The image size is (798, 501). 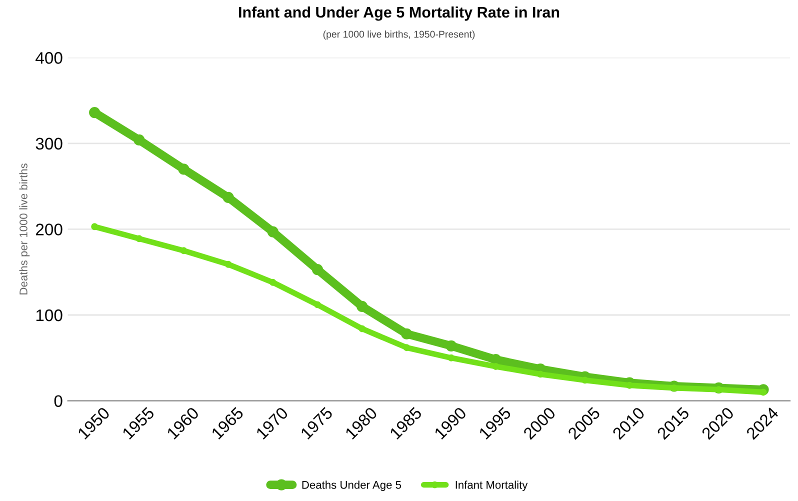 I want to click on y-tick-label: 100, so click(x=49, y=315).